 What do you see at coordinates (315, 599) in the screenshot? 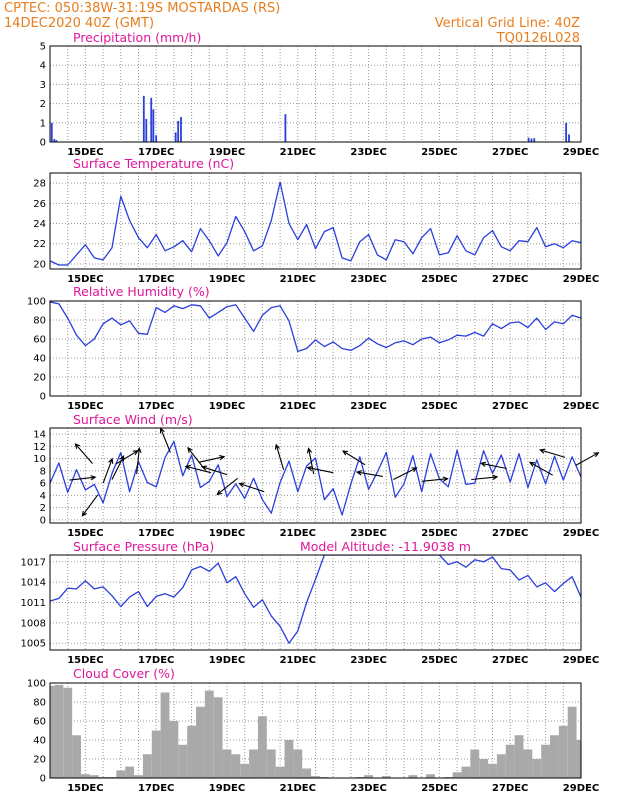
I see `pressure-series-line` at bounding box center [315, 599].